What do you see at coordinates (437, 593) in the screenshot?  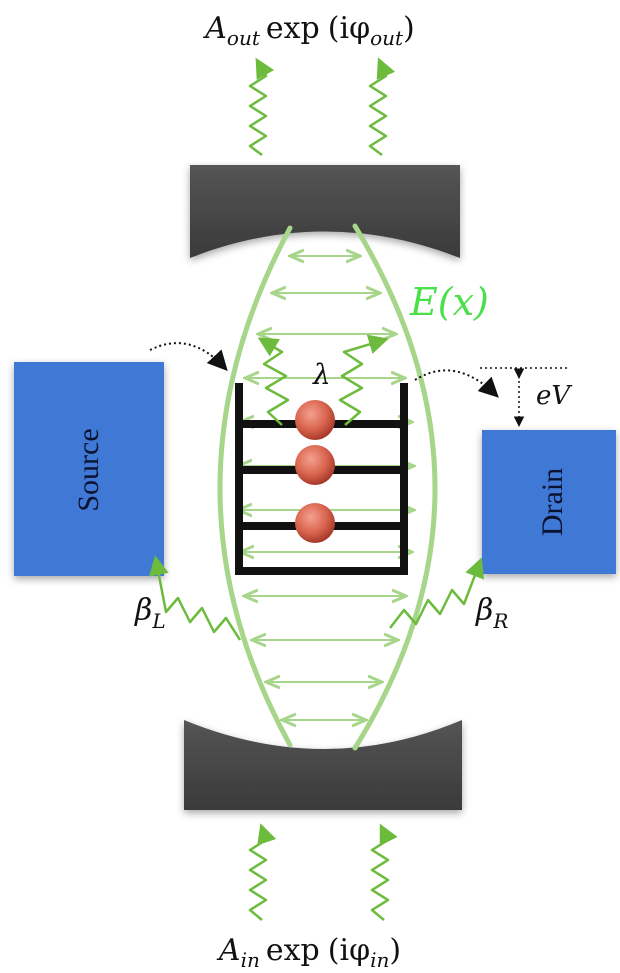 I see `photon-beta-right` at bounding box center [437, 593].